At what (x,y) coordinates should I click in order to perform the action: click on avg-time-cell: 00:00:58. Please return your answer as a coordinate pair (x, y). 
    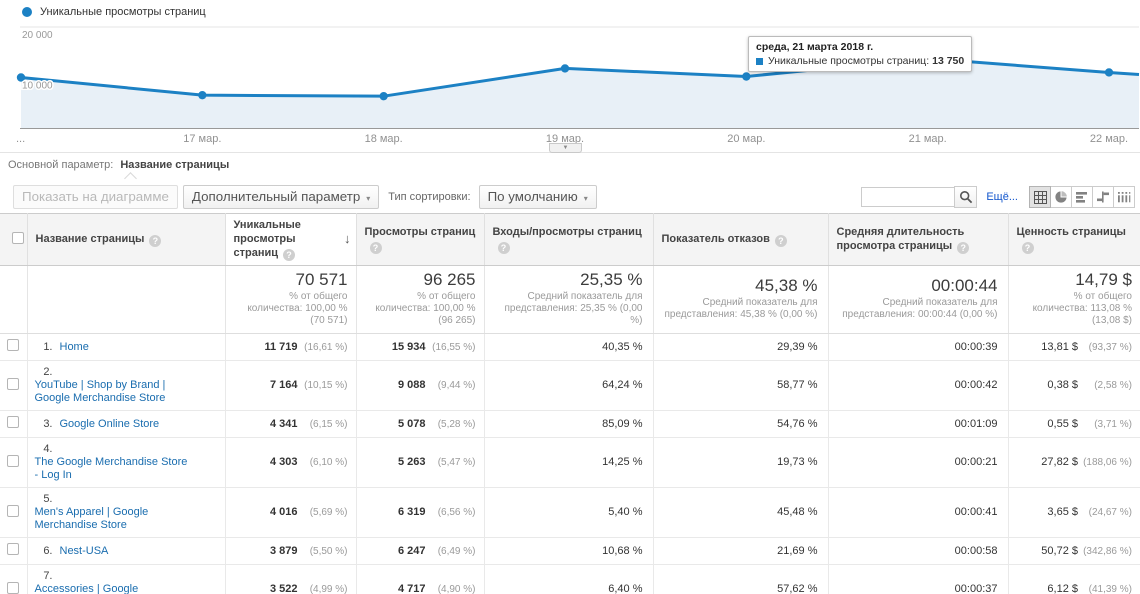
    Looking at the image, I should click on (918, 551).